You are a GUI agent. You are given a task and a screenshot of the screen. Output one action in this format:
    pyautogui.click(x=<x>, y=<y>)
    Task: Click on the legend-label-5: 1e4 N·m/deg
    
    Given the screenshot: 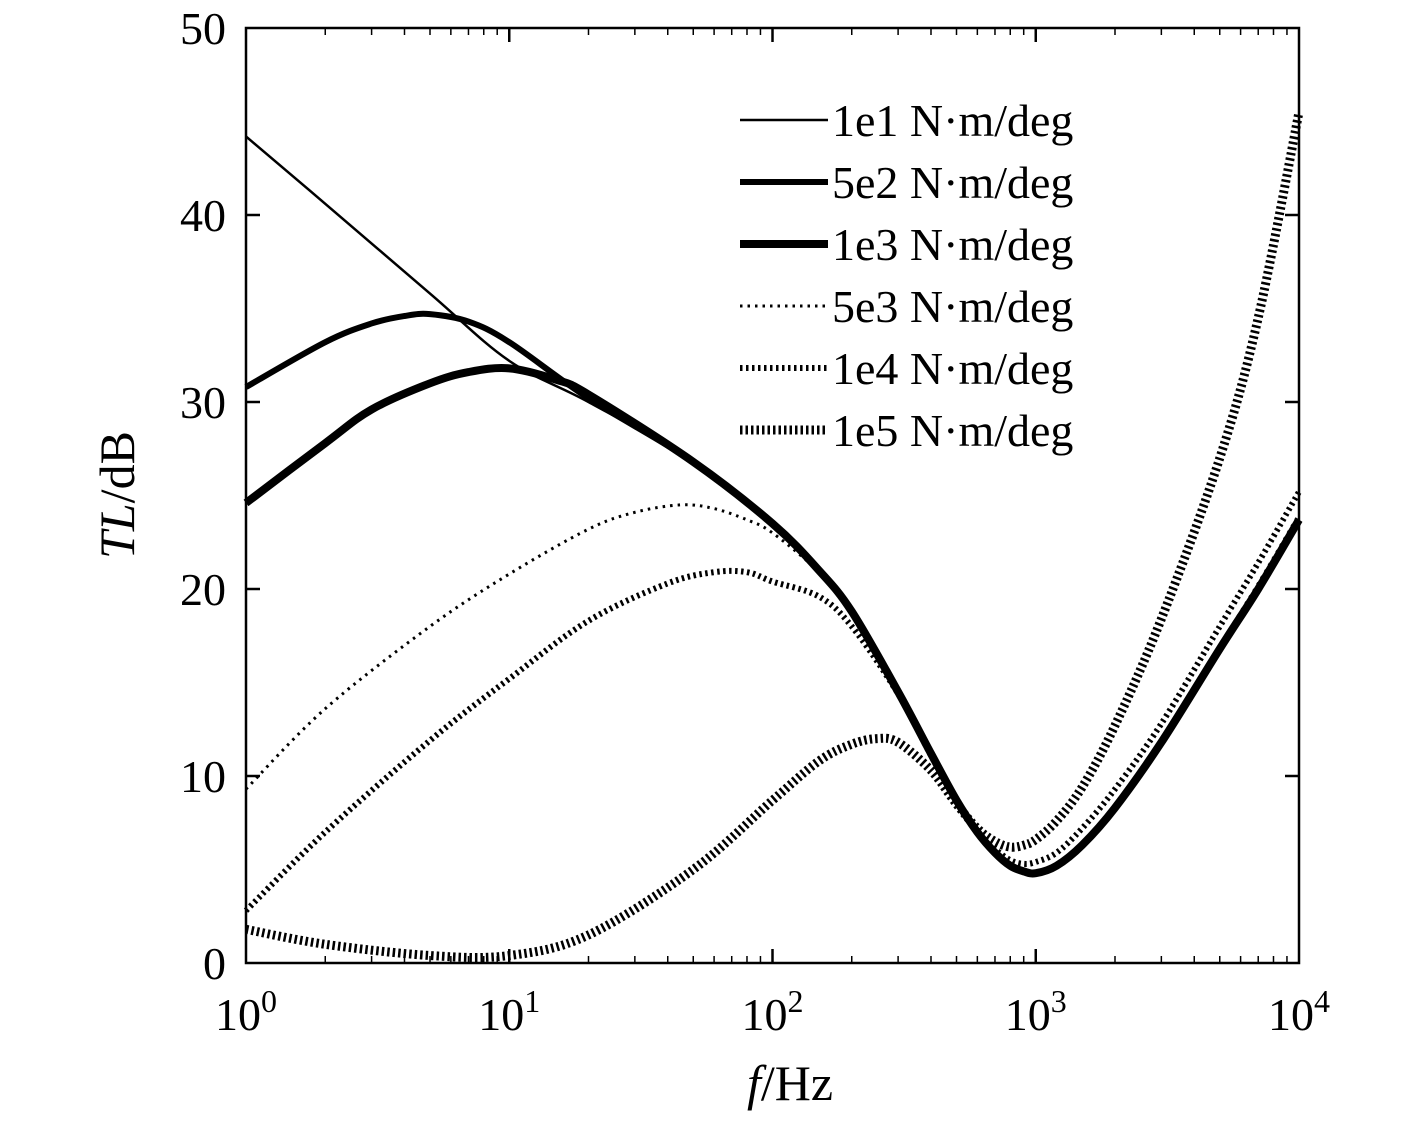 What is the action you would take?
    pyautogui.click(x=952, y=368)
    